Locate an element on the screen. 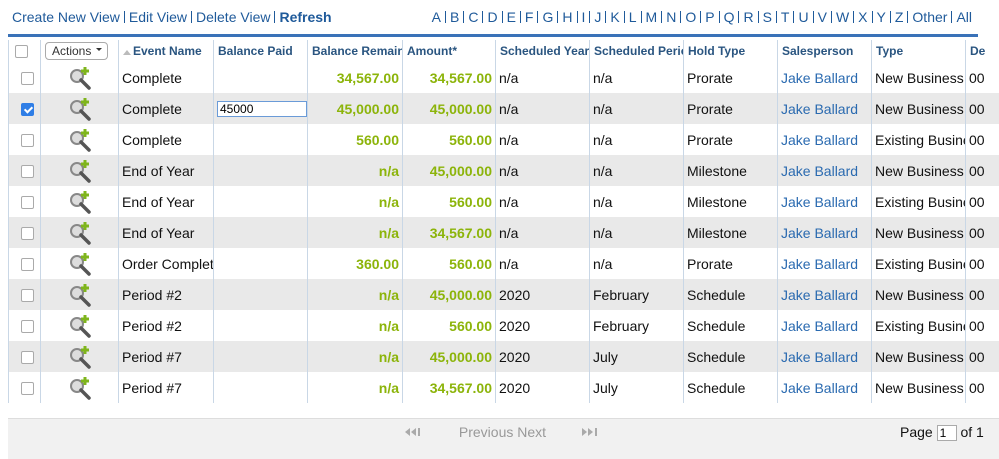 The height and width of the screenshot is (459, 999). letter-link: P is located at coordinates (709, 17).